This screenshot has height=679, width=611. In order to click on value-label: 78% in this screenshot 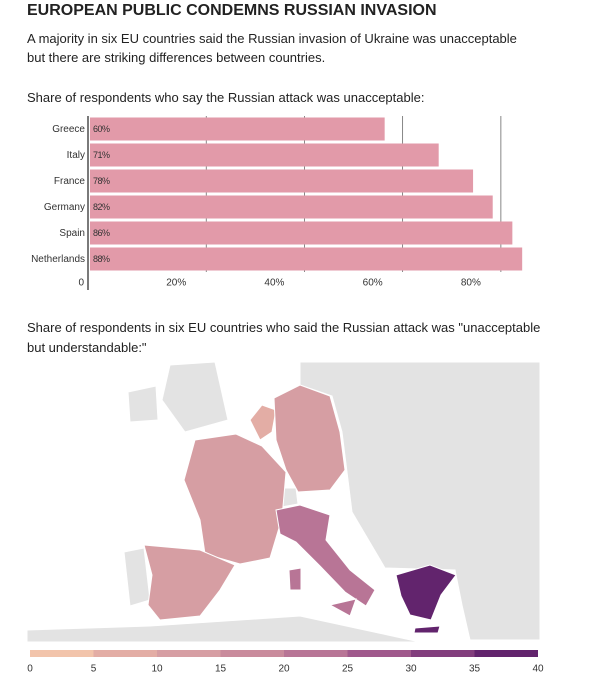, I will do `click(101, 181)`.